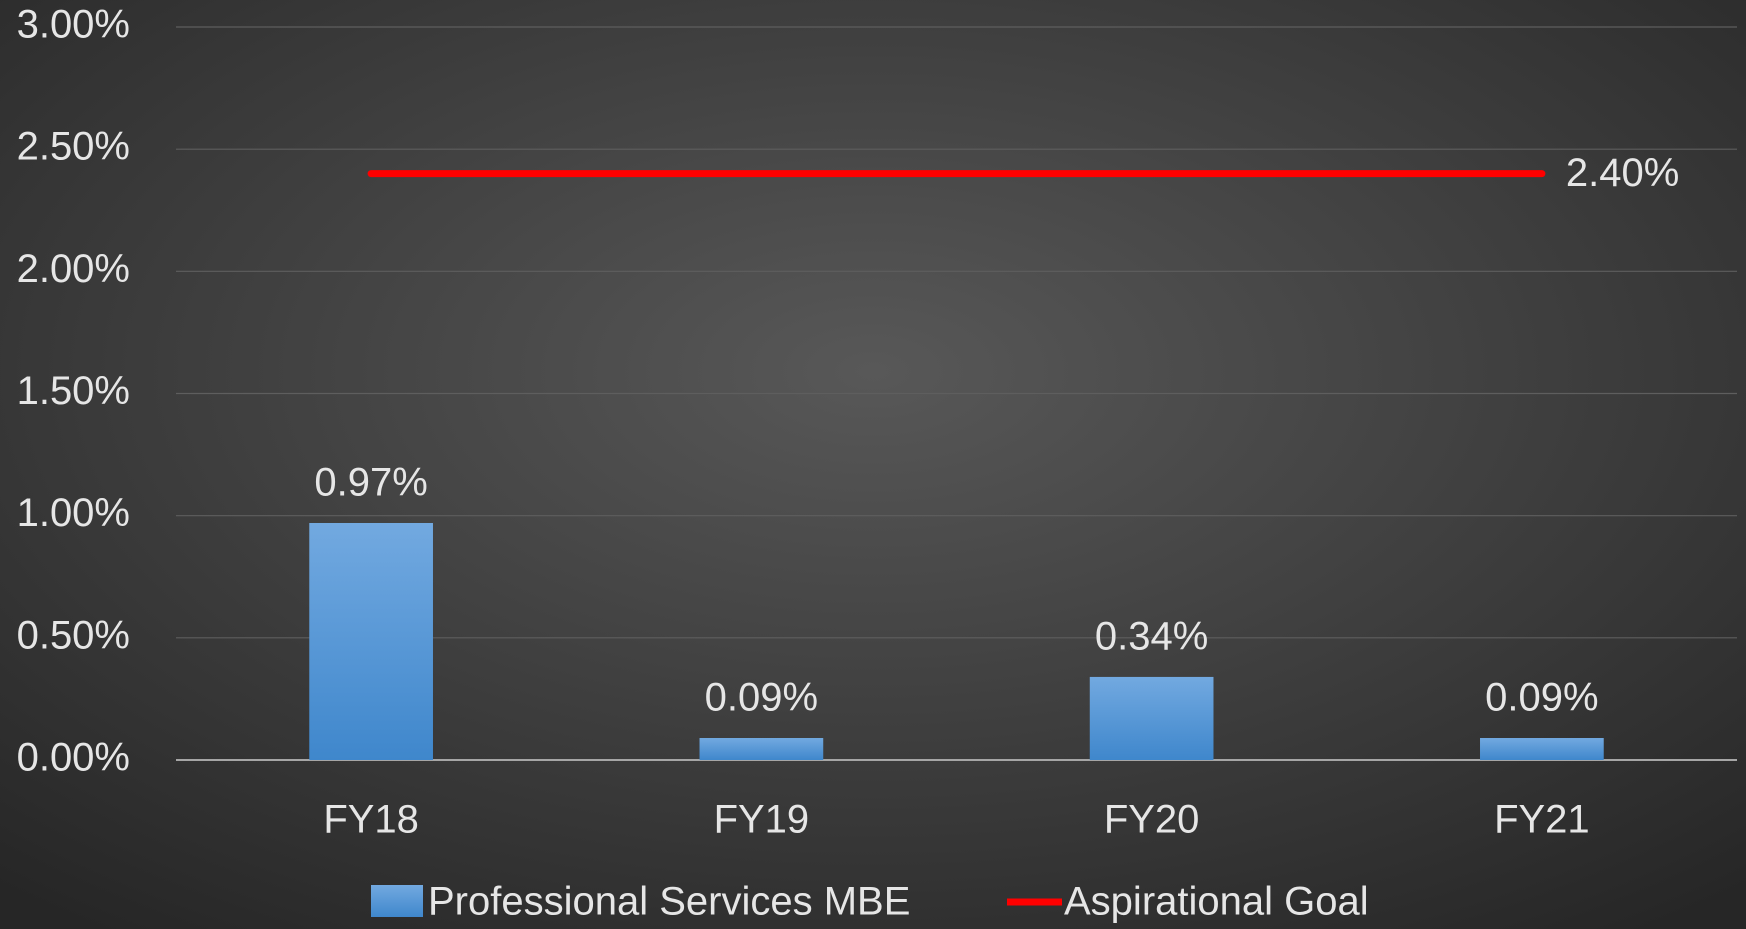  Describe the element at coordinates (73, 25) in the screenshot. I see `y-tick-label: 3.00%` at that location.